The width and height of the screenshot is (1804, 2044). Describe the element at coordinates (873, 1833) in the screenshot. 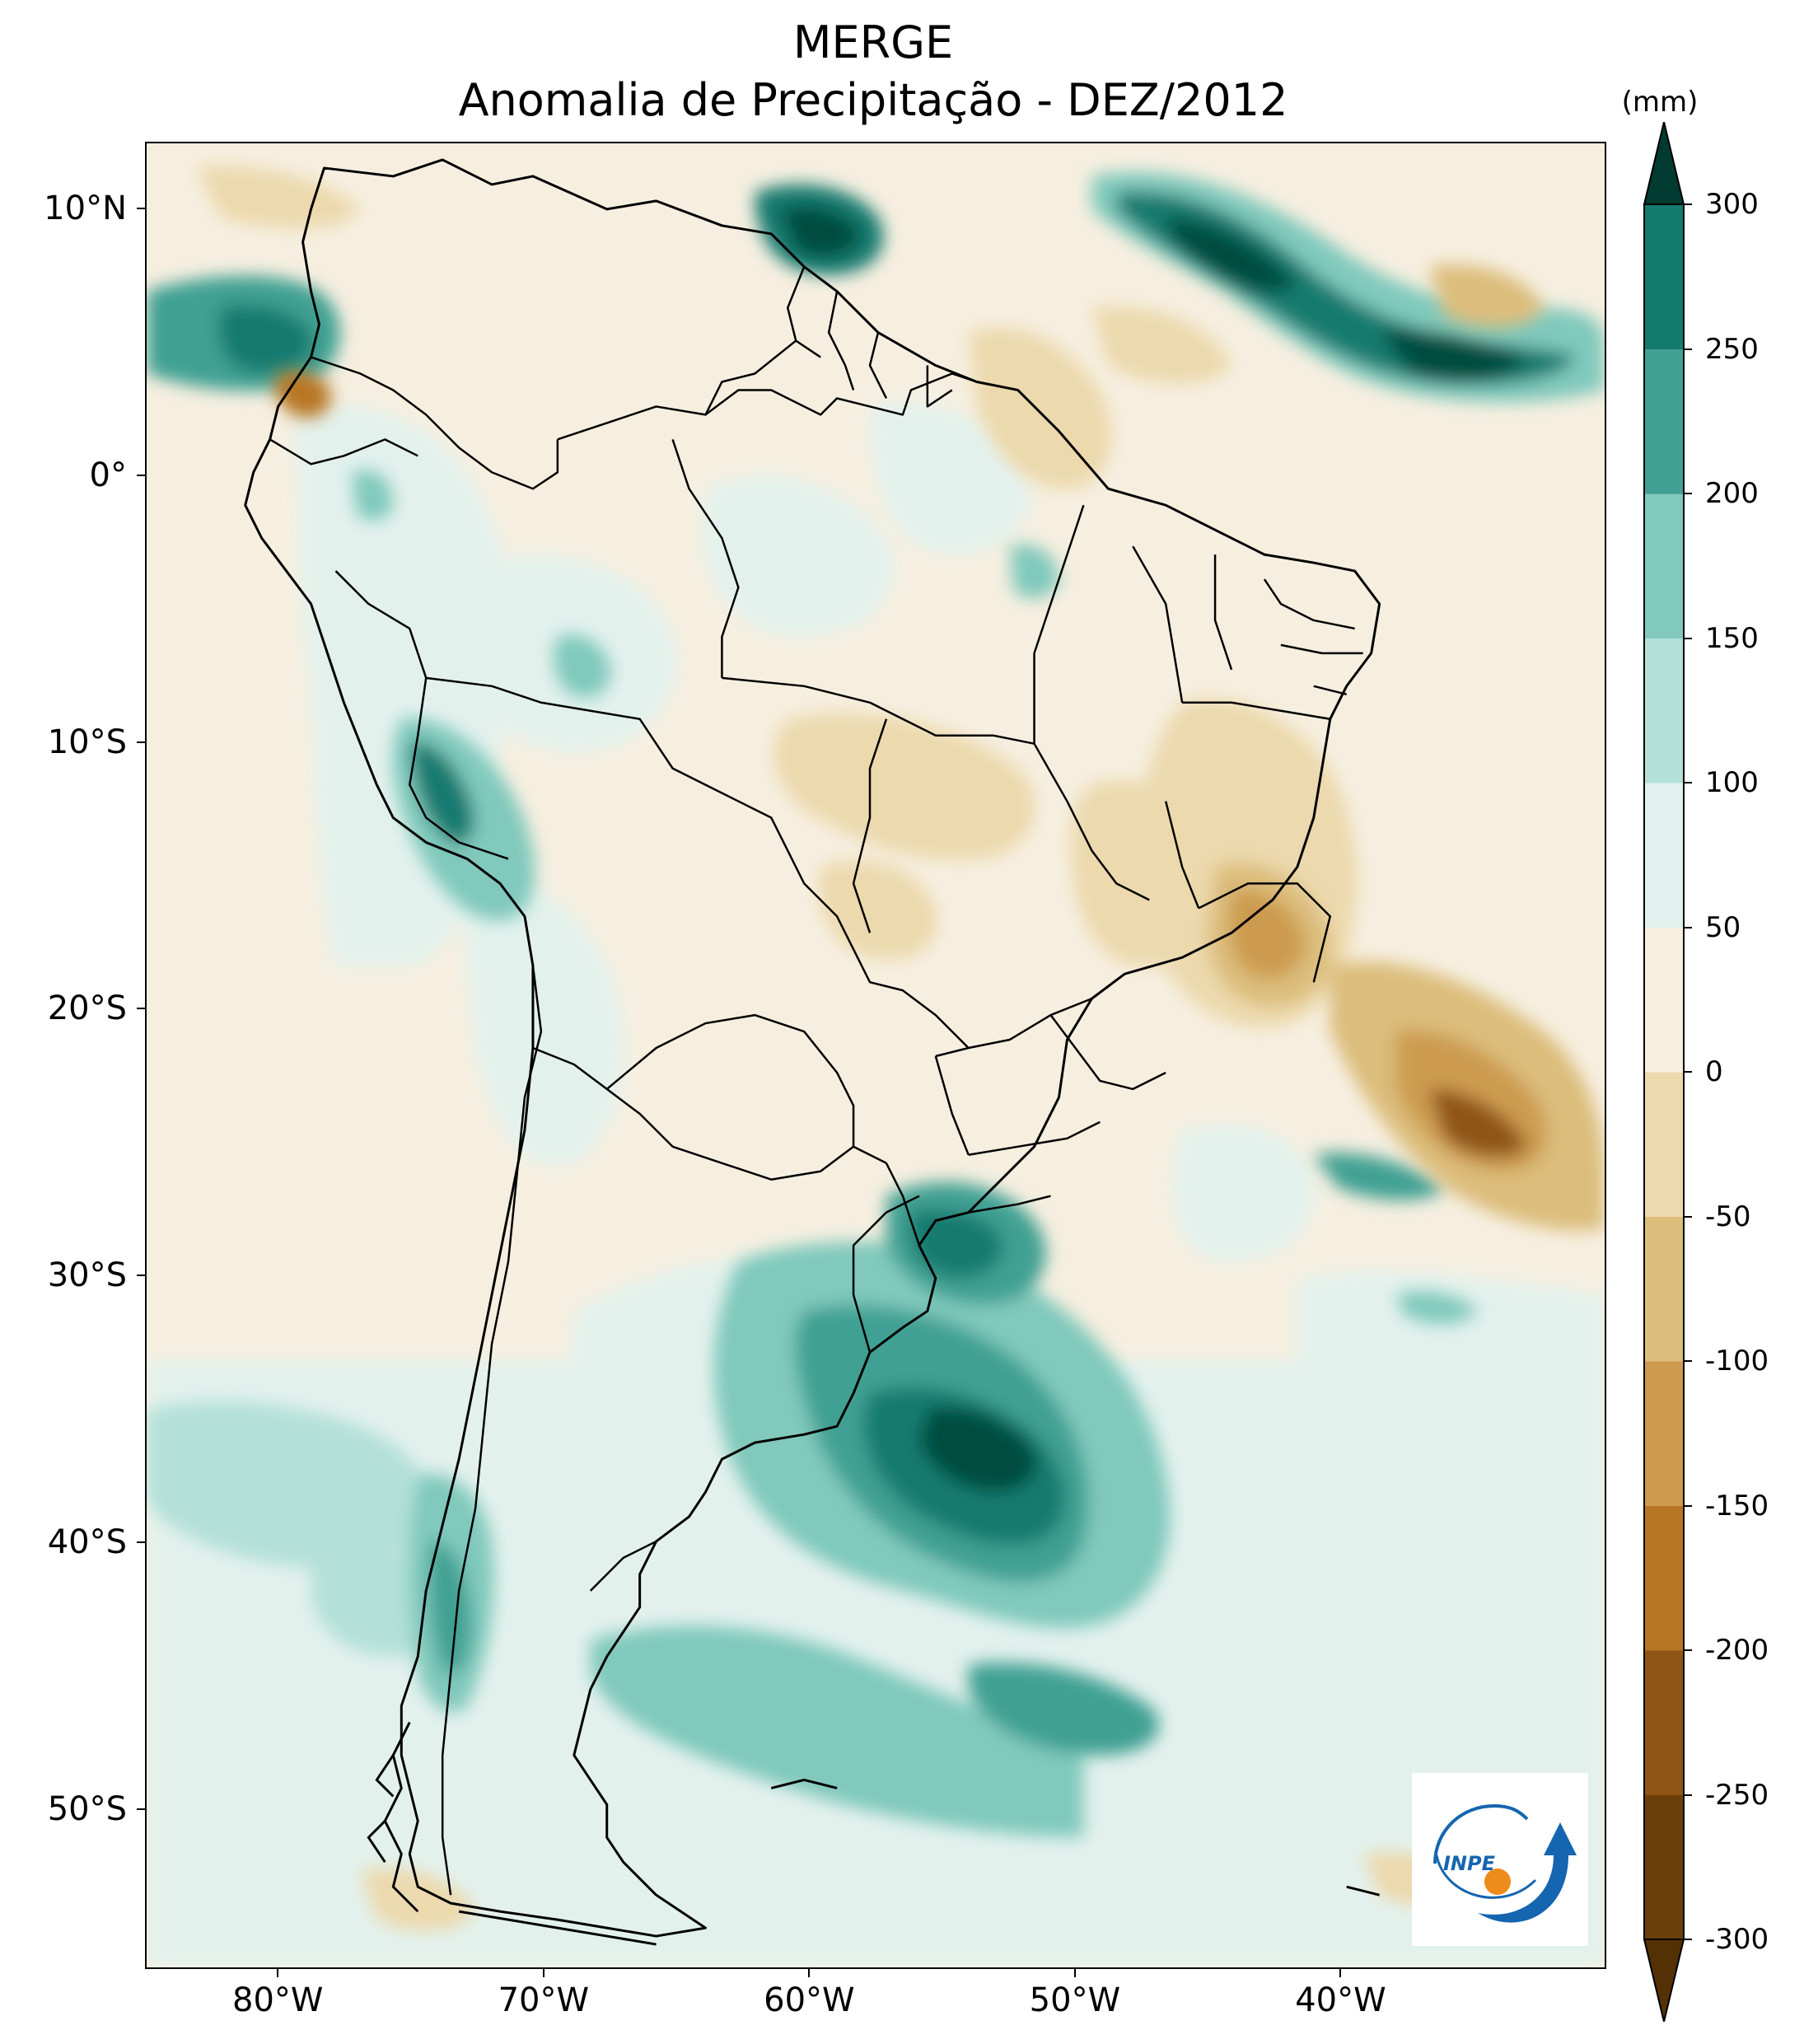

I see `coastline-islands` at that location.